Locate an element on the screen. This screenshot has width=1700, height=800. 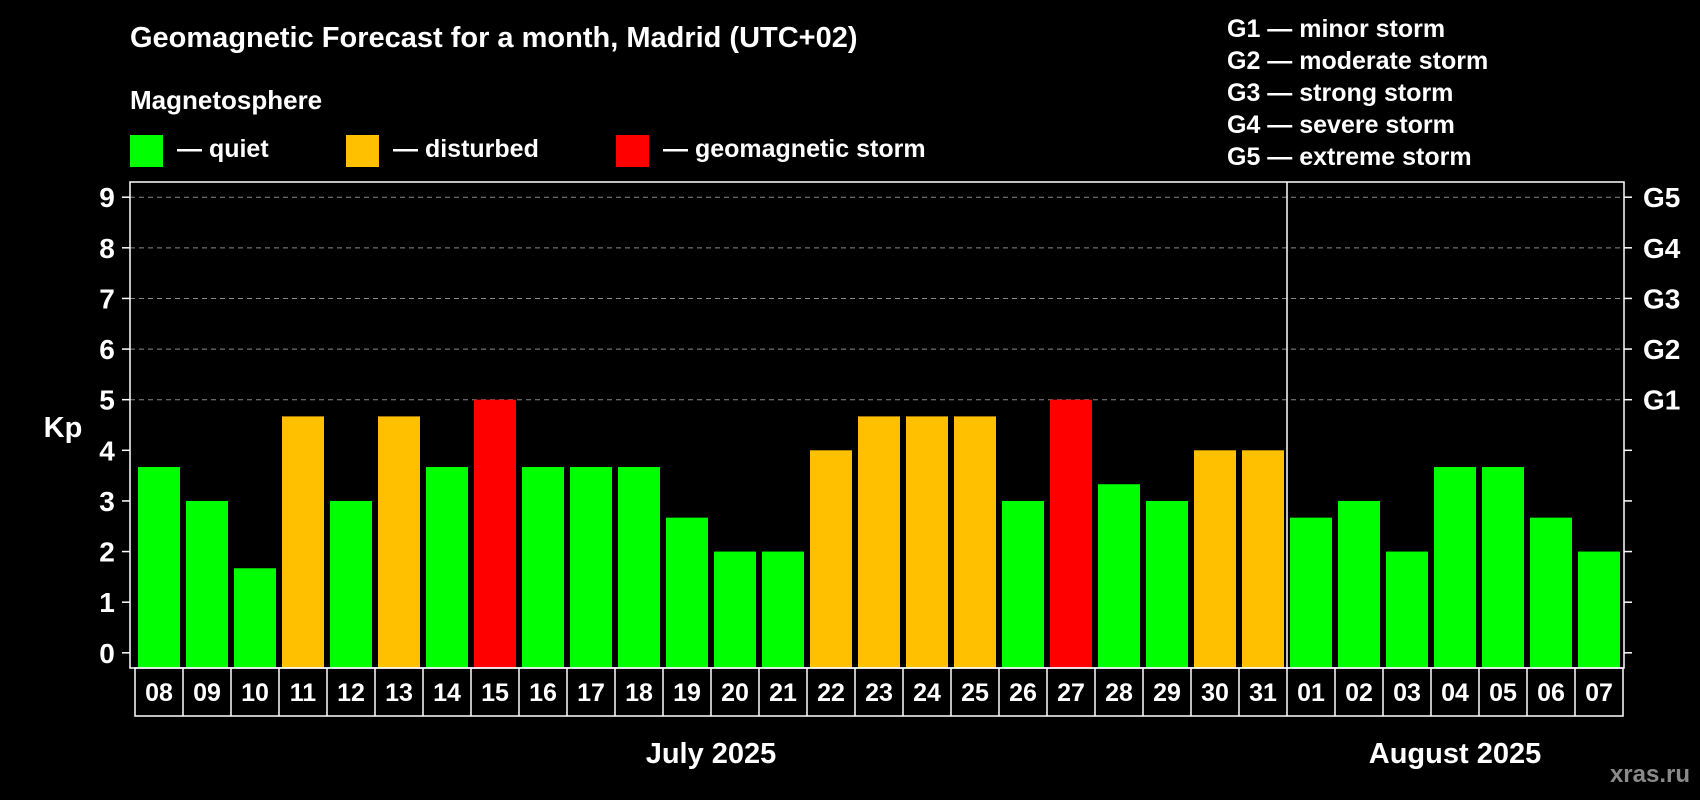
x-tick-label: 18 is located at coordinates (639, 693).